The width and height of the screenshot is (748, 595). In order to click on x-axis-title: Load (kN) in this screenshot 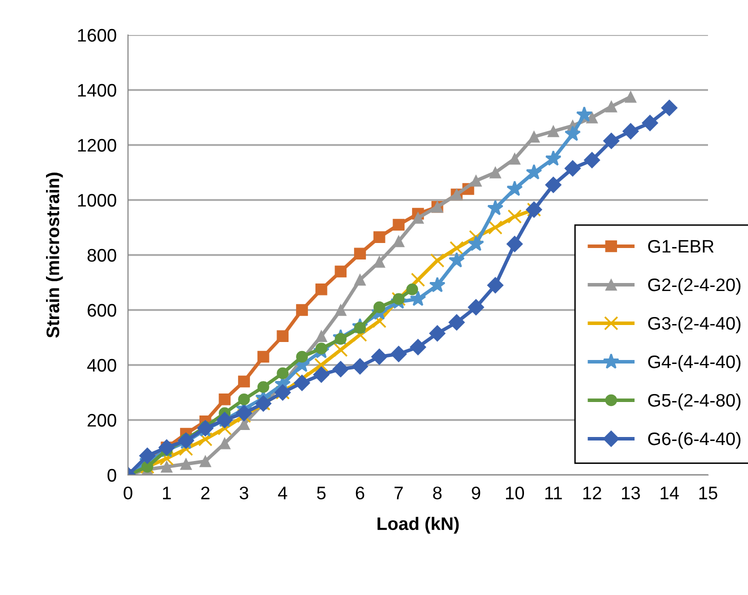, I will do `click(418, 525)`.